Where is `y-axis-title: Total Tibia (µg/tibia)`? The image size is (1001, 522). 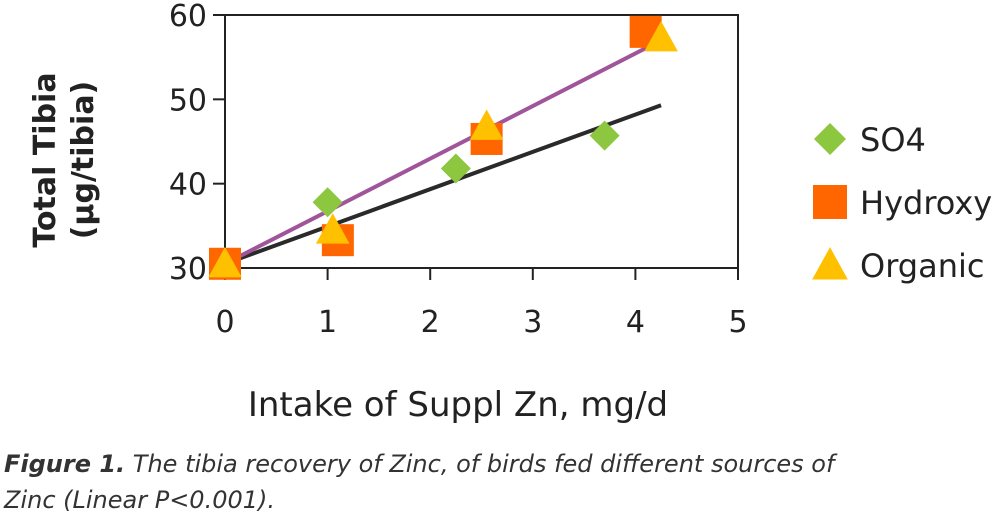
y-axis-title: Total Tibia (µg/tibia) is located at coordinates (64, 159).